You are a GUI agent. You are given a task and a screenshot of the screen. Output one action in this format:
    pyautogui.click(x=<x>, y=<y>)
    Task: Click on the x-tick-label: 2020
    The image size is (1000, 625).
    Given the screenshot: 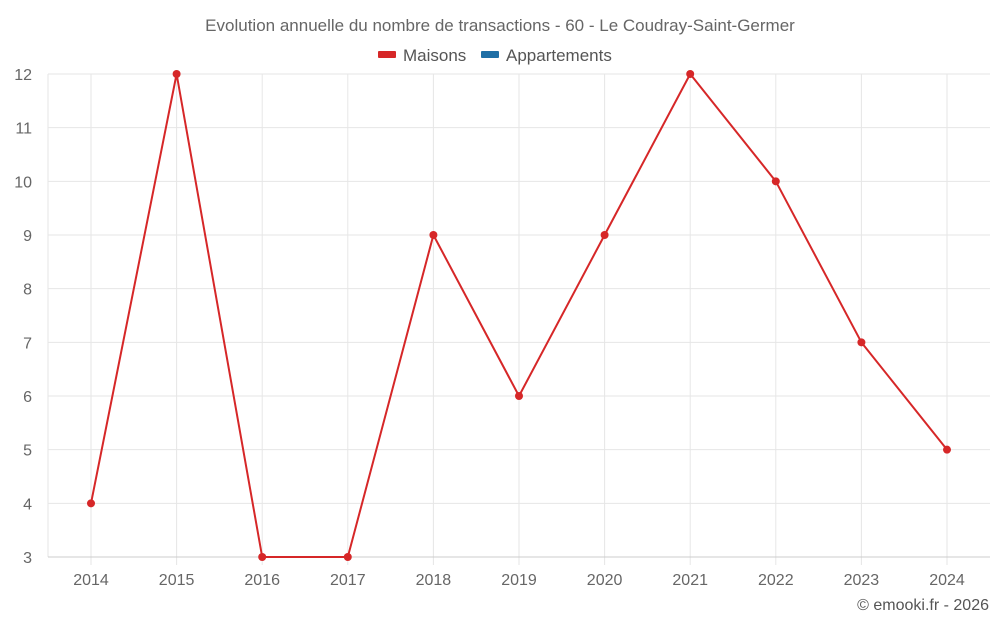 What is the action you would take?
    pyautogui.click(x=605, y=580)
    